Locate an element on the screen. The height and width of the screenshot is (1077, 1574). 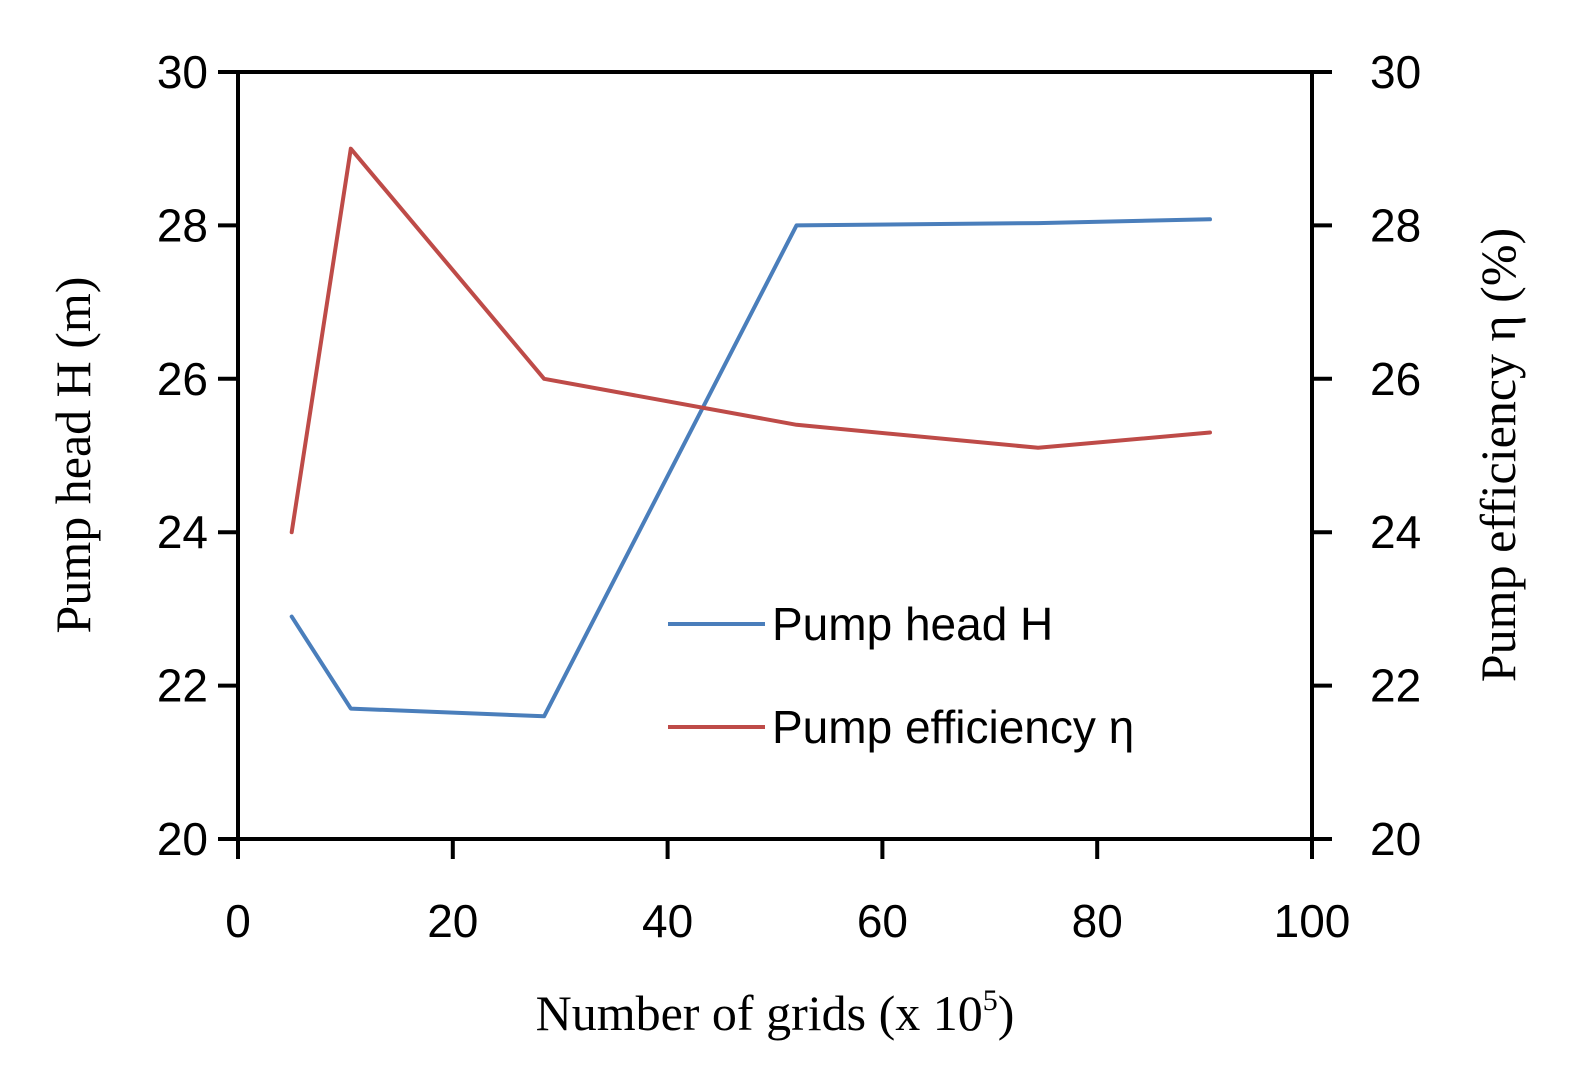
y-left-tick-label: 28 is located at coordinates (182, 225).